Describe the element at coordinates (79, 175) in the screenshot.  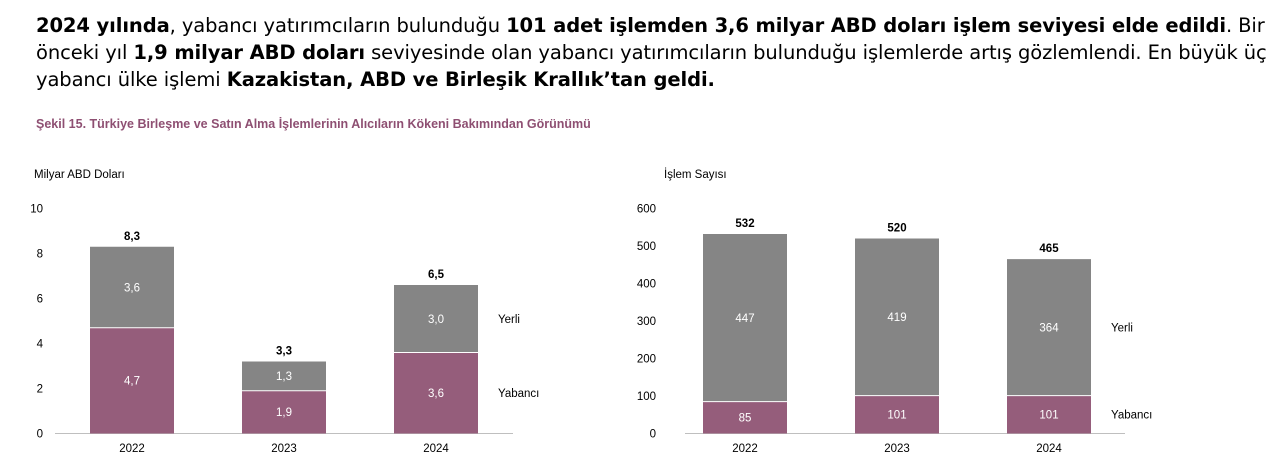
I see `value-y-axis-title: Milyar ABD Doları` at that location.